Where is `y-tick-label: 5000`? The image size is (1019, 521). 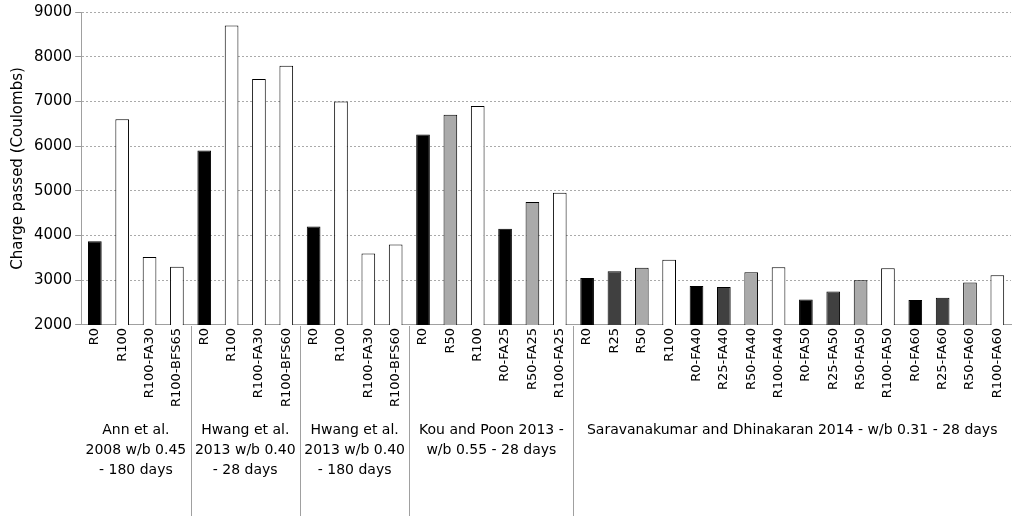 y-tick-label: 5000 is located at coordinates (53, 189).